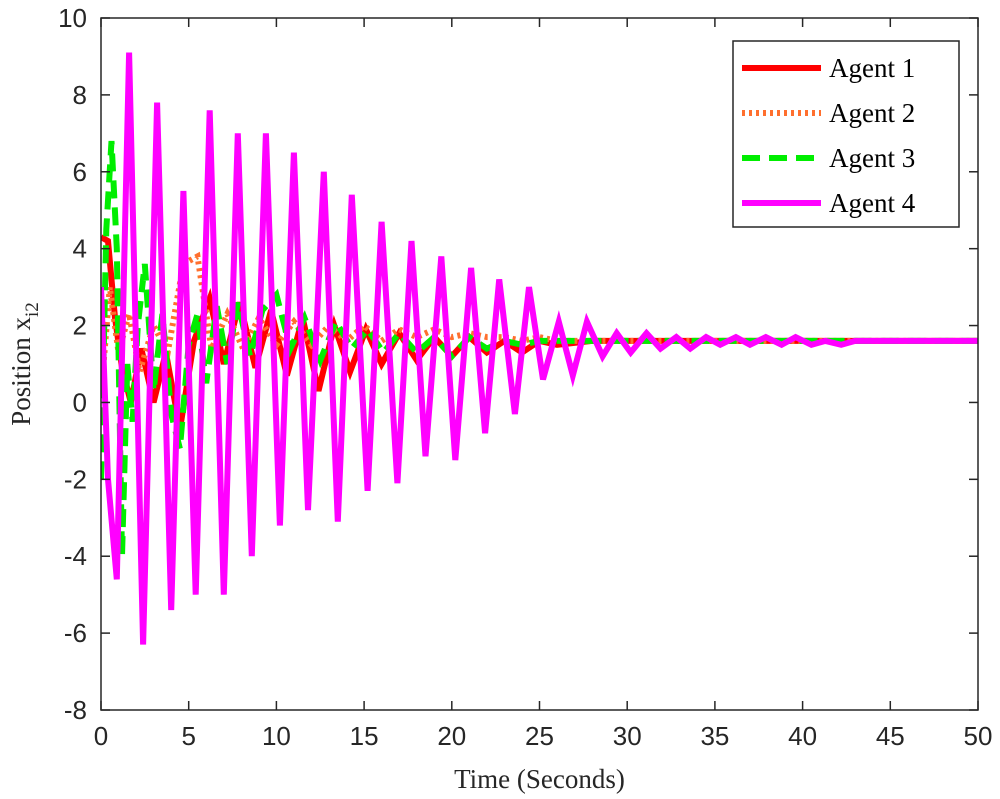 This screenshot has width=1000, height=799. I want to click on x-tick-label-5: 25, so click(539, 736).